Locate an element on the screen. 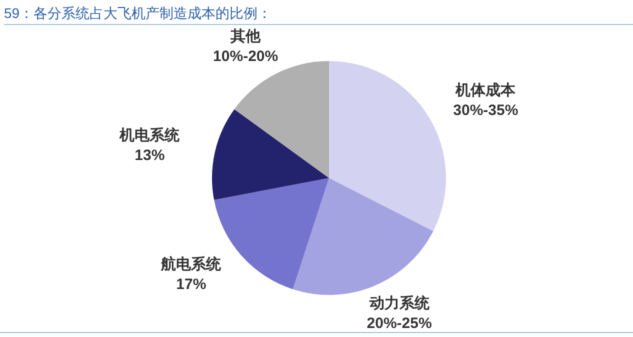  slice-label: 机体成本 30%-35% is located at coordinates (485, 101).